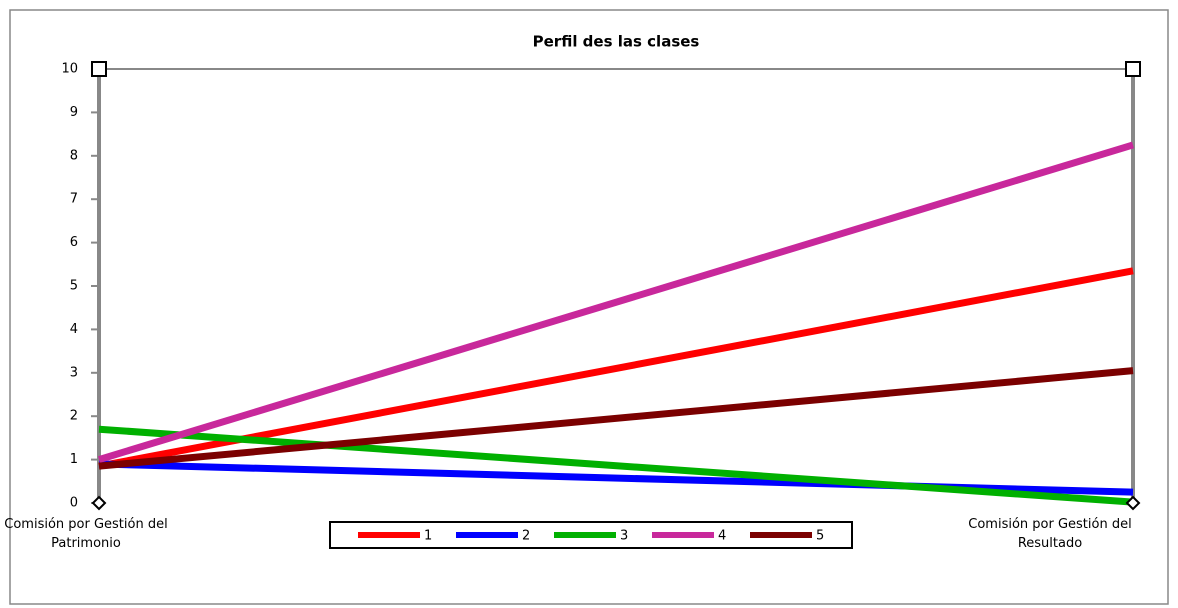 This screenshot has width=1178, height=608. Describe the element at coordinates (86, 534) in the screenshot. I see `x-tick-label: Comisión por Gestión del Patrimonio` at that location.